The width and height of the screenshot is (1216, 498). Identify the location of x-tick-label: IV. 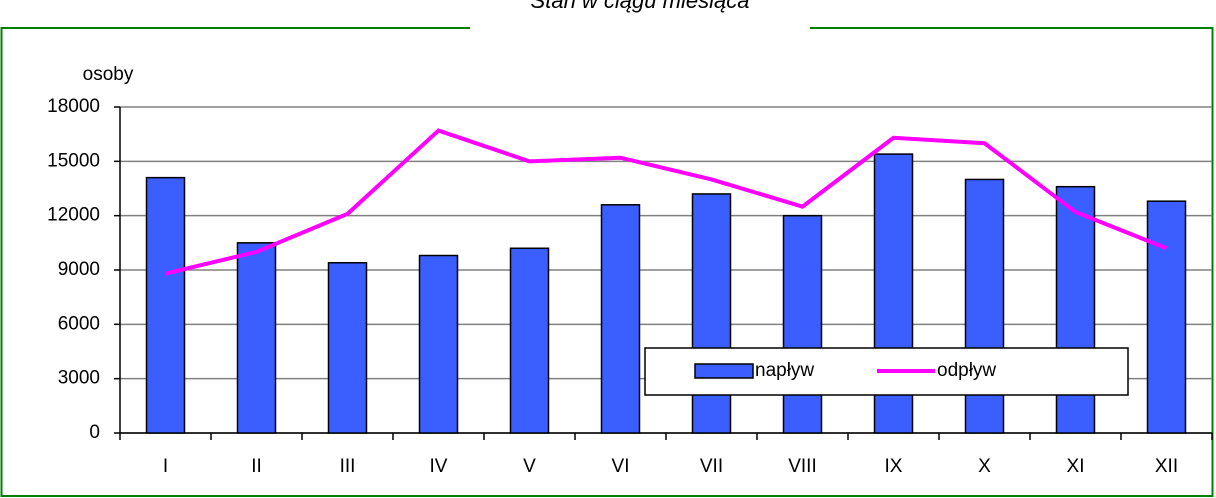
(439, 466).